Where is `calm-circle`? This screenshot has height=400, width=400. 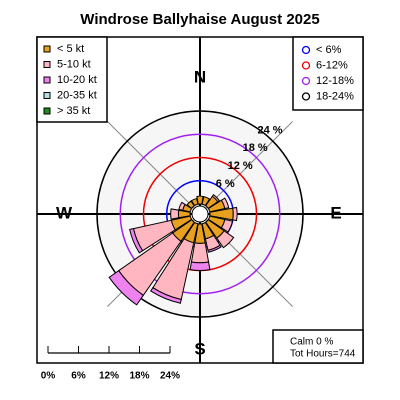 calm-circle is located at coordinates (200, 214).